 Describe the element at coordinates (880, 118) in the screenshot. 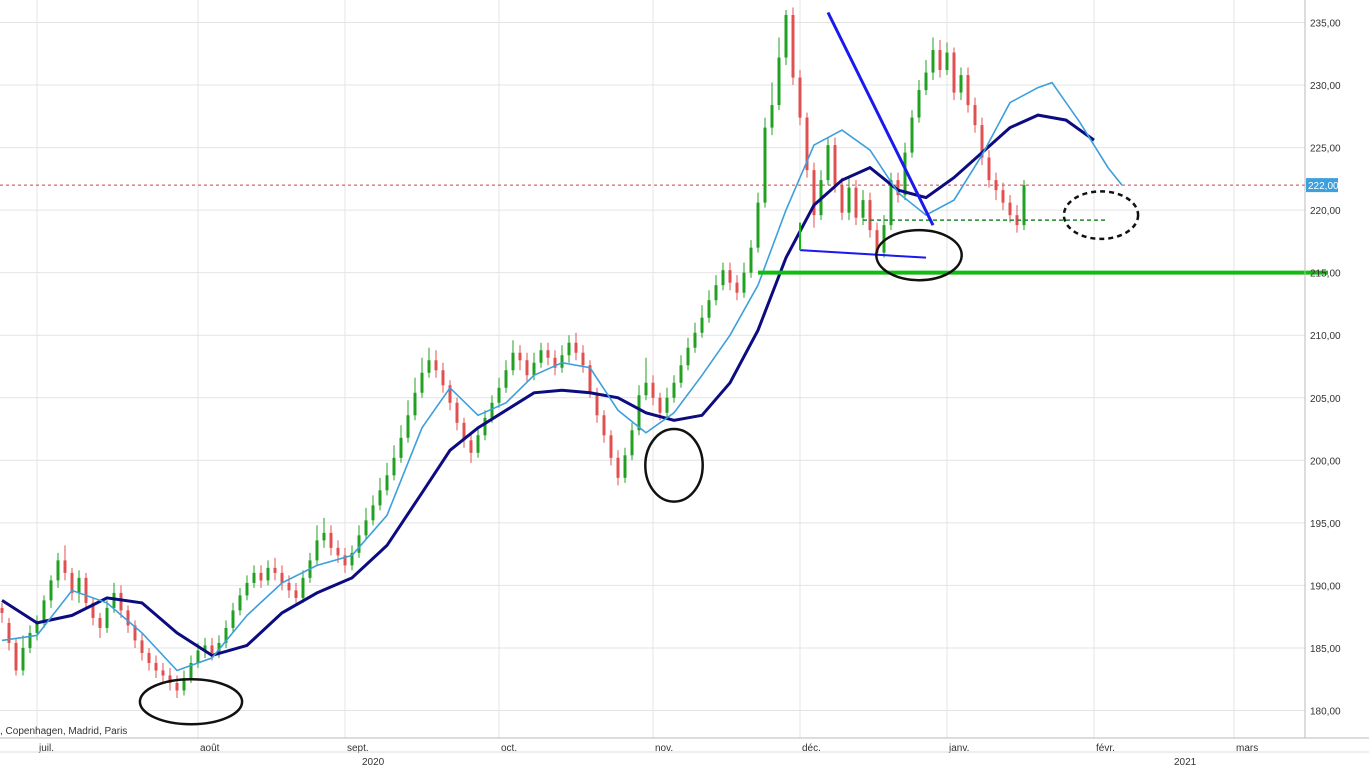

I see `trendline-down` at that location.